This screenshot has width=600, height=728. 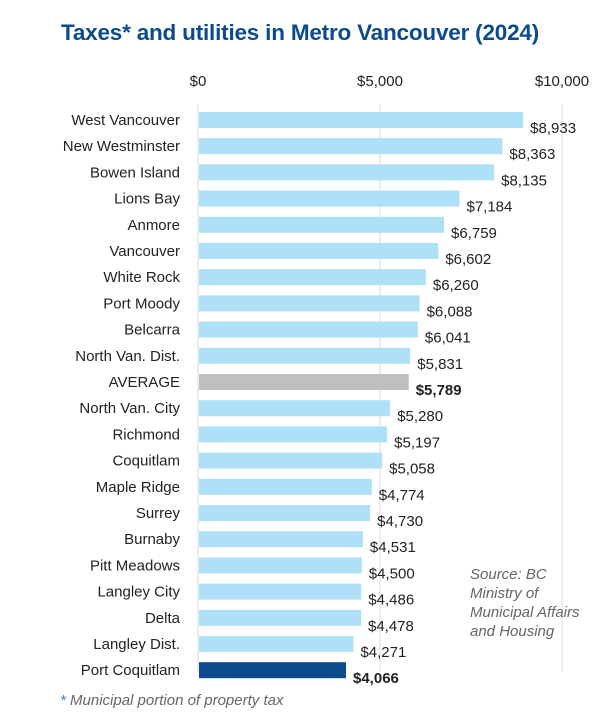 I want to click on data-label: $5,197, so click(x=417, y=442).